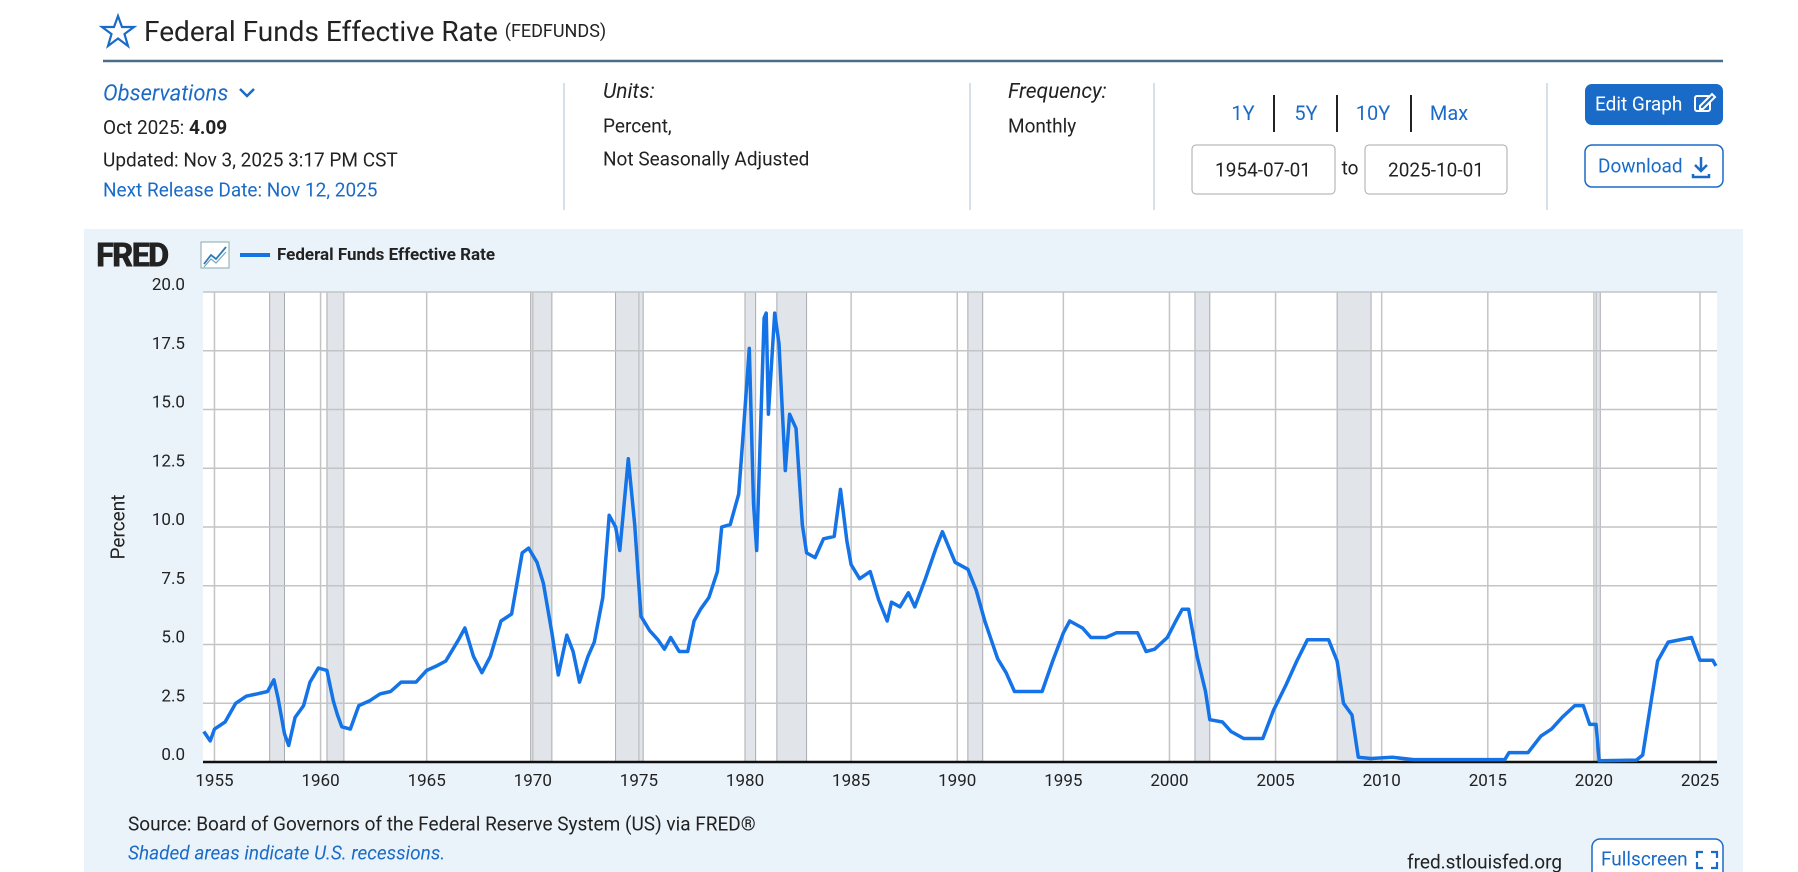 The height and width of the screenshot is (872, 1798). What do you see at coordinates (637, 126) in the screenshot?
I see `units-line: Percent,` at bounding box center [637, 126].